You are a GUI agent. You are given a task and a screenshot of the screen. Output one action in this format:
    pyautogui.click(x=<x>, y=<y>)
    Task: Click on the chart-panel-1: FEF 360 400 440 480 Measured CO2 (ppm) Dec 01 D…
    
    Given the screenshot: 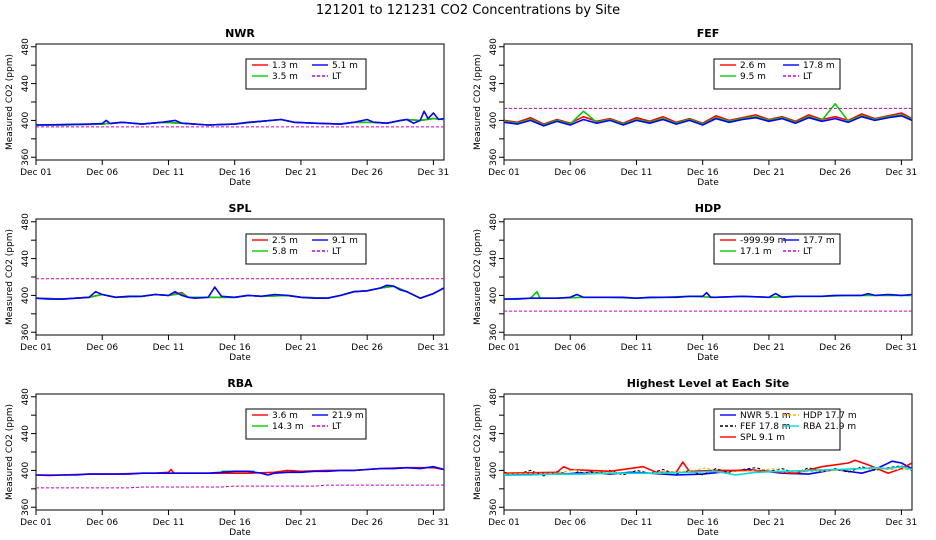 What is the action you would take?
    pyautogui.click(x=695, y=107)
    